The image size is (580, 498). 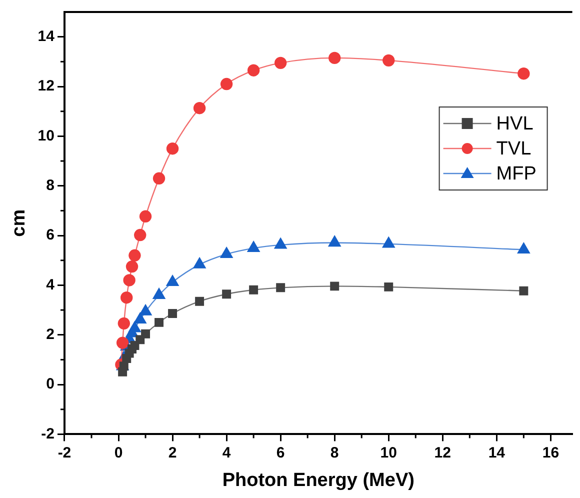 I want to click on y-tick-label: 14, so click(x=47, y=36).